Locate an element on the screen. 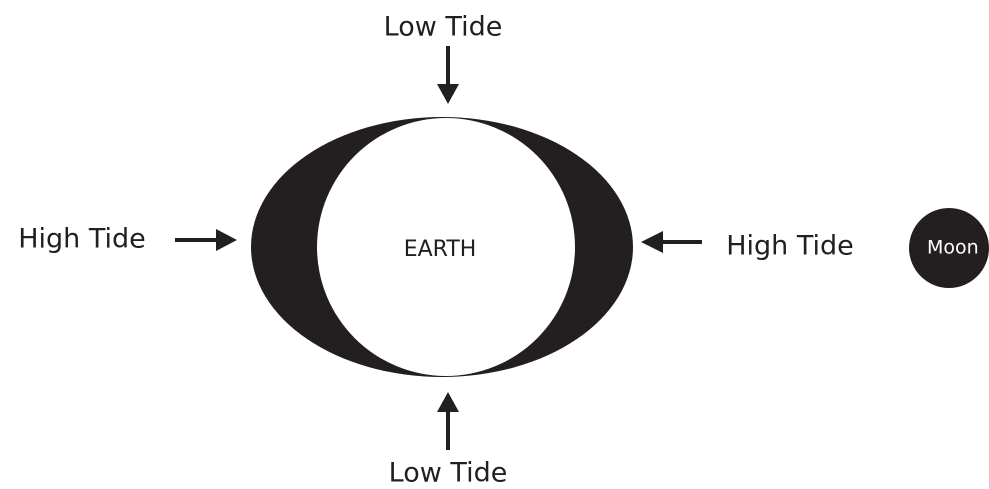 The width and height of the screenshot is (989, 489). top-arrow is located at coordinates (448, 75).